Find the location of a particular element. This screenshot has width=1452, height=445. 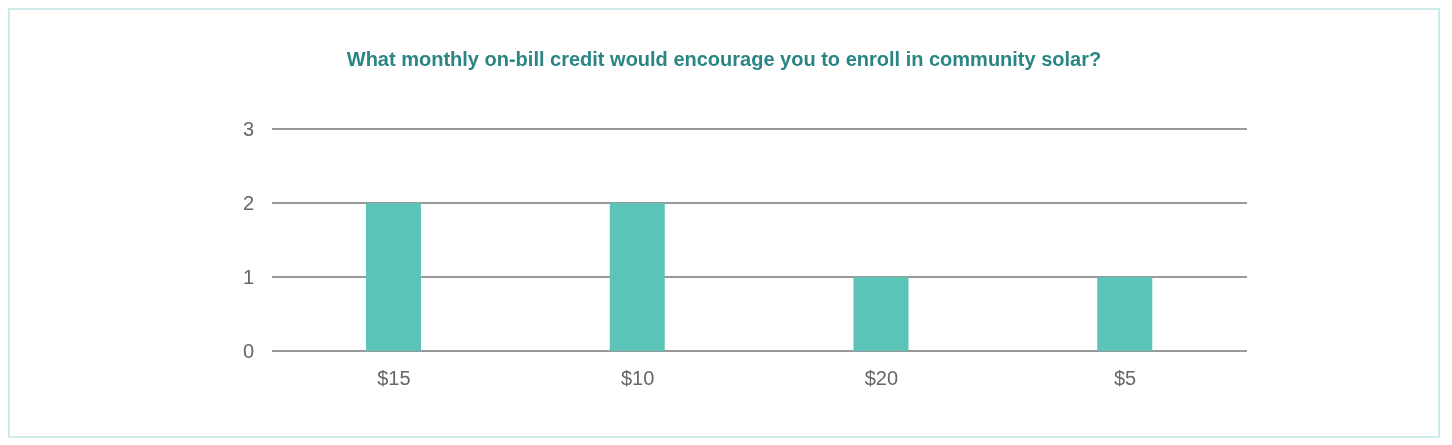

chart-title: What monthly on-bill credit would encourage you to enroll in community solar? is located at coordinates (724, 59).